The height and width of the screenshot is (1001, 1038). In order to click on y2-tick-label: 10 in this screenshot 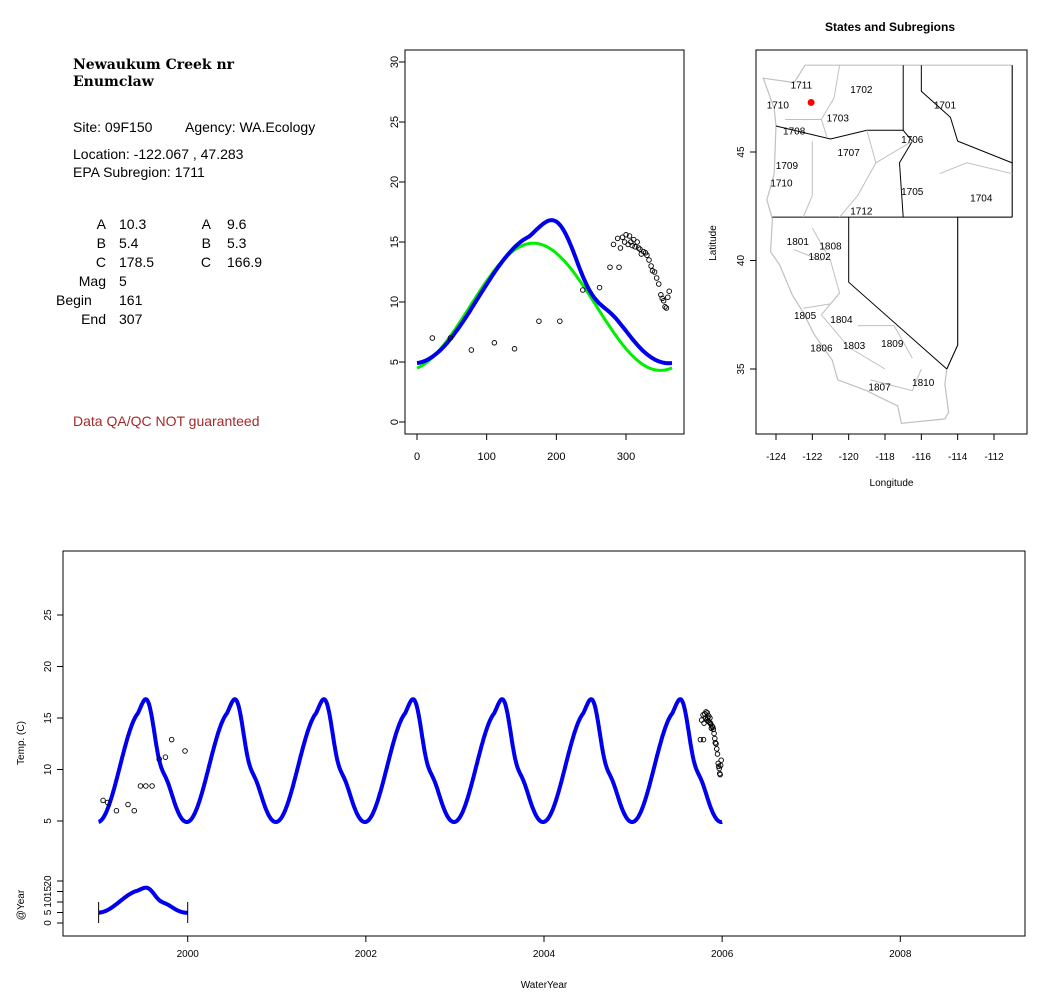, I will do `click(48, 902)`.